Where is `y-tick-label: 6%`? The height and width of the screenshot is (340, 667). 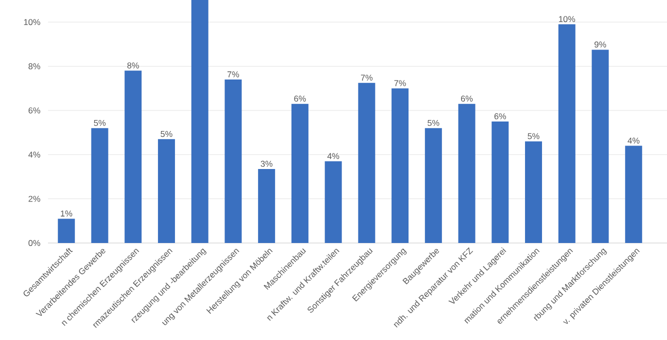
y-tick-label: 6% is located at coordinates (34, 110).